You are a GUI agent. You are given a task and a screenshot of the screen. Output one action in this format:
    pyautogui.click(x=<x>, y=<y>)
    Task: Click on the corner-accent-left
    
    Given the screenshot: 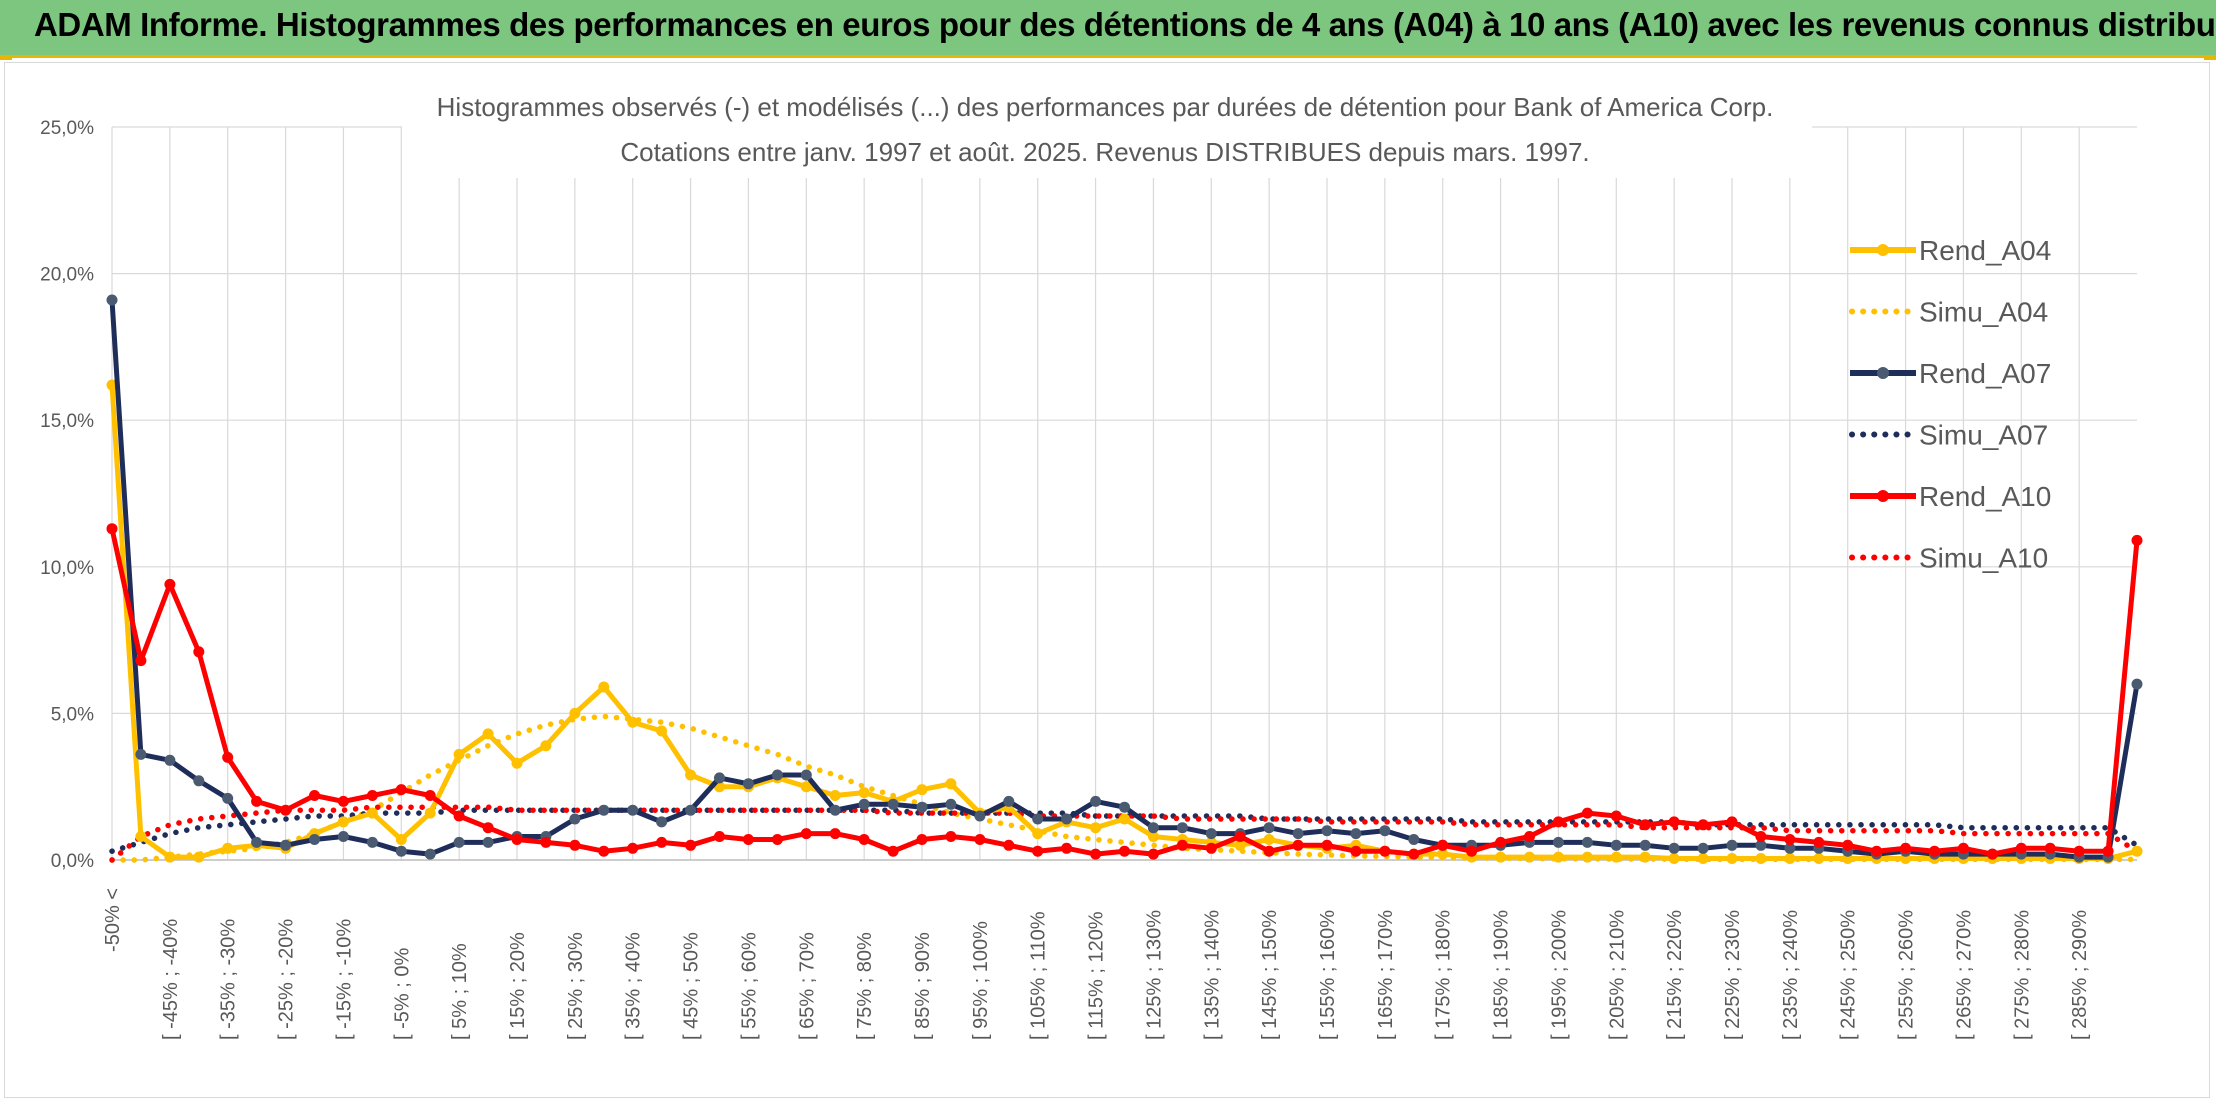 What is the action you would take?
    pyautogui.click(x=6, y=58)
    